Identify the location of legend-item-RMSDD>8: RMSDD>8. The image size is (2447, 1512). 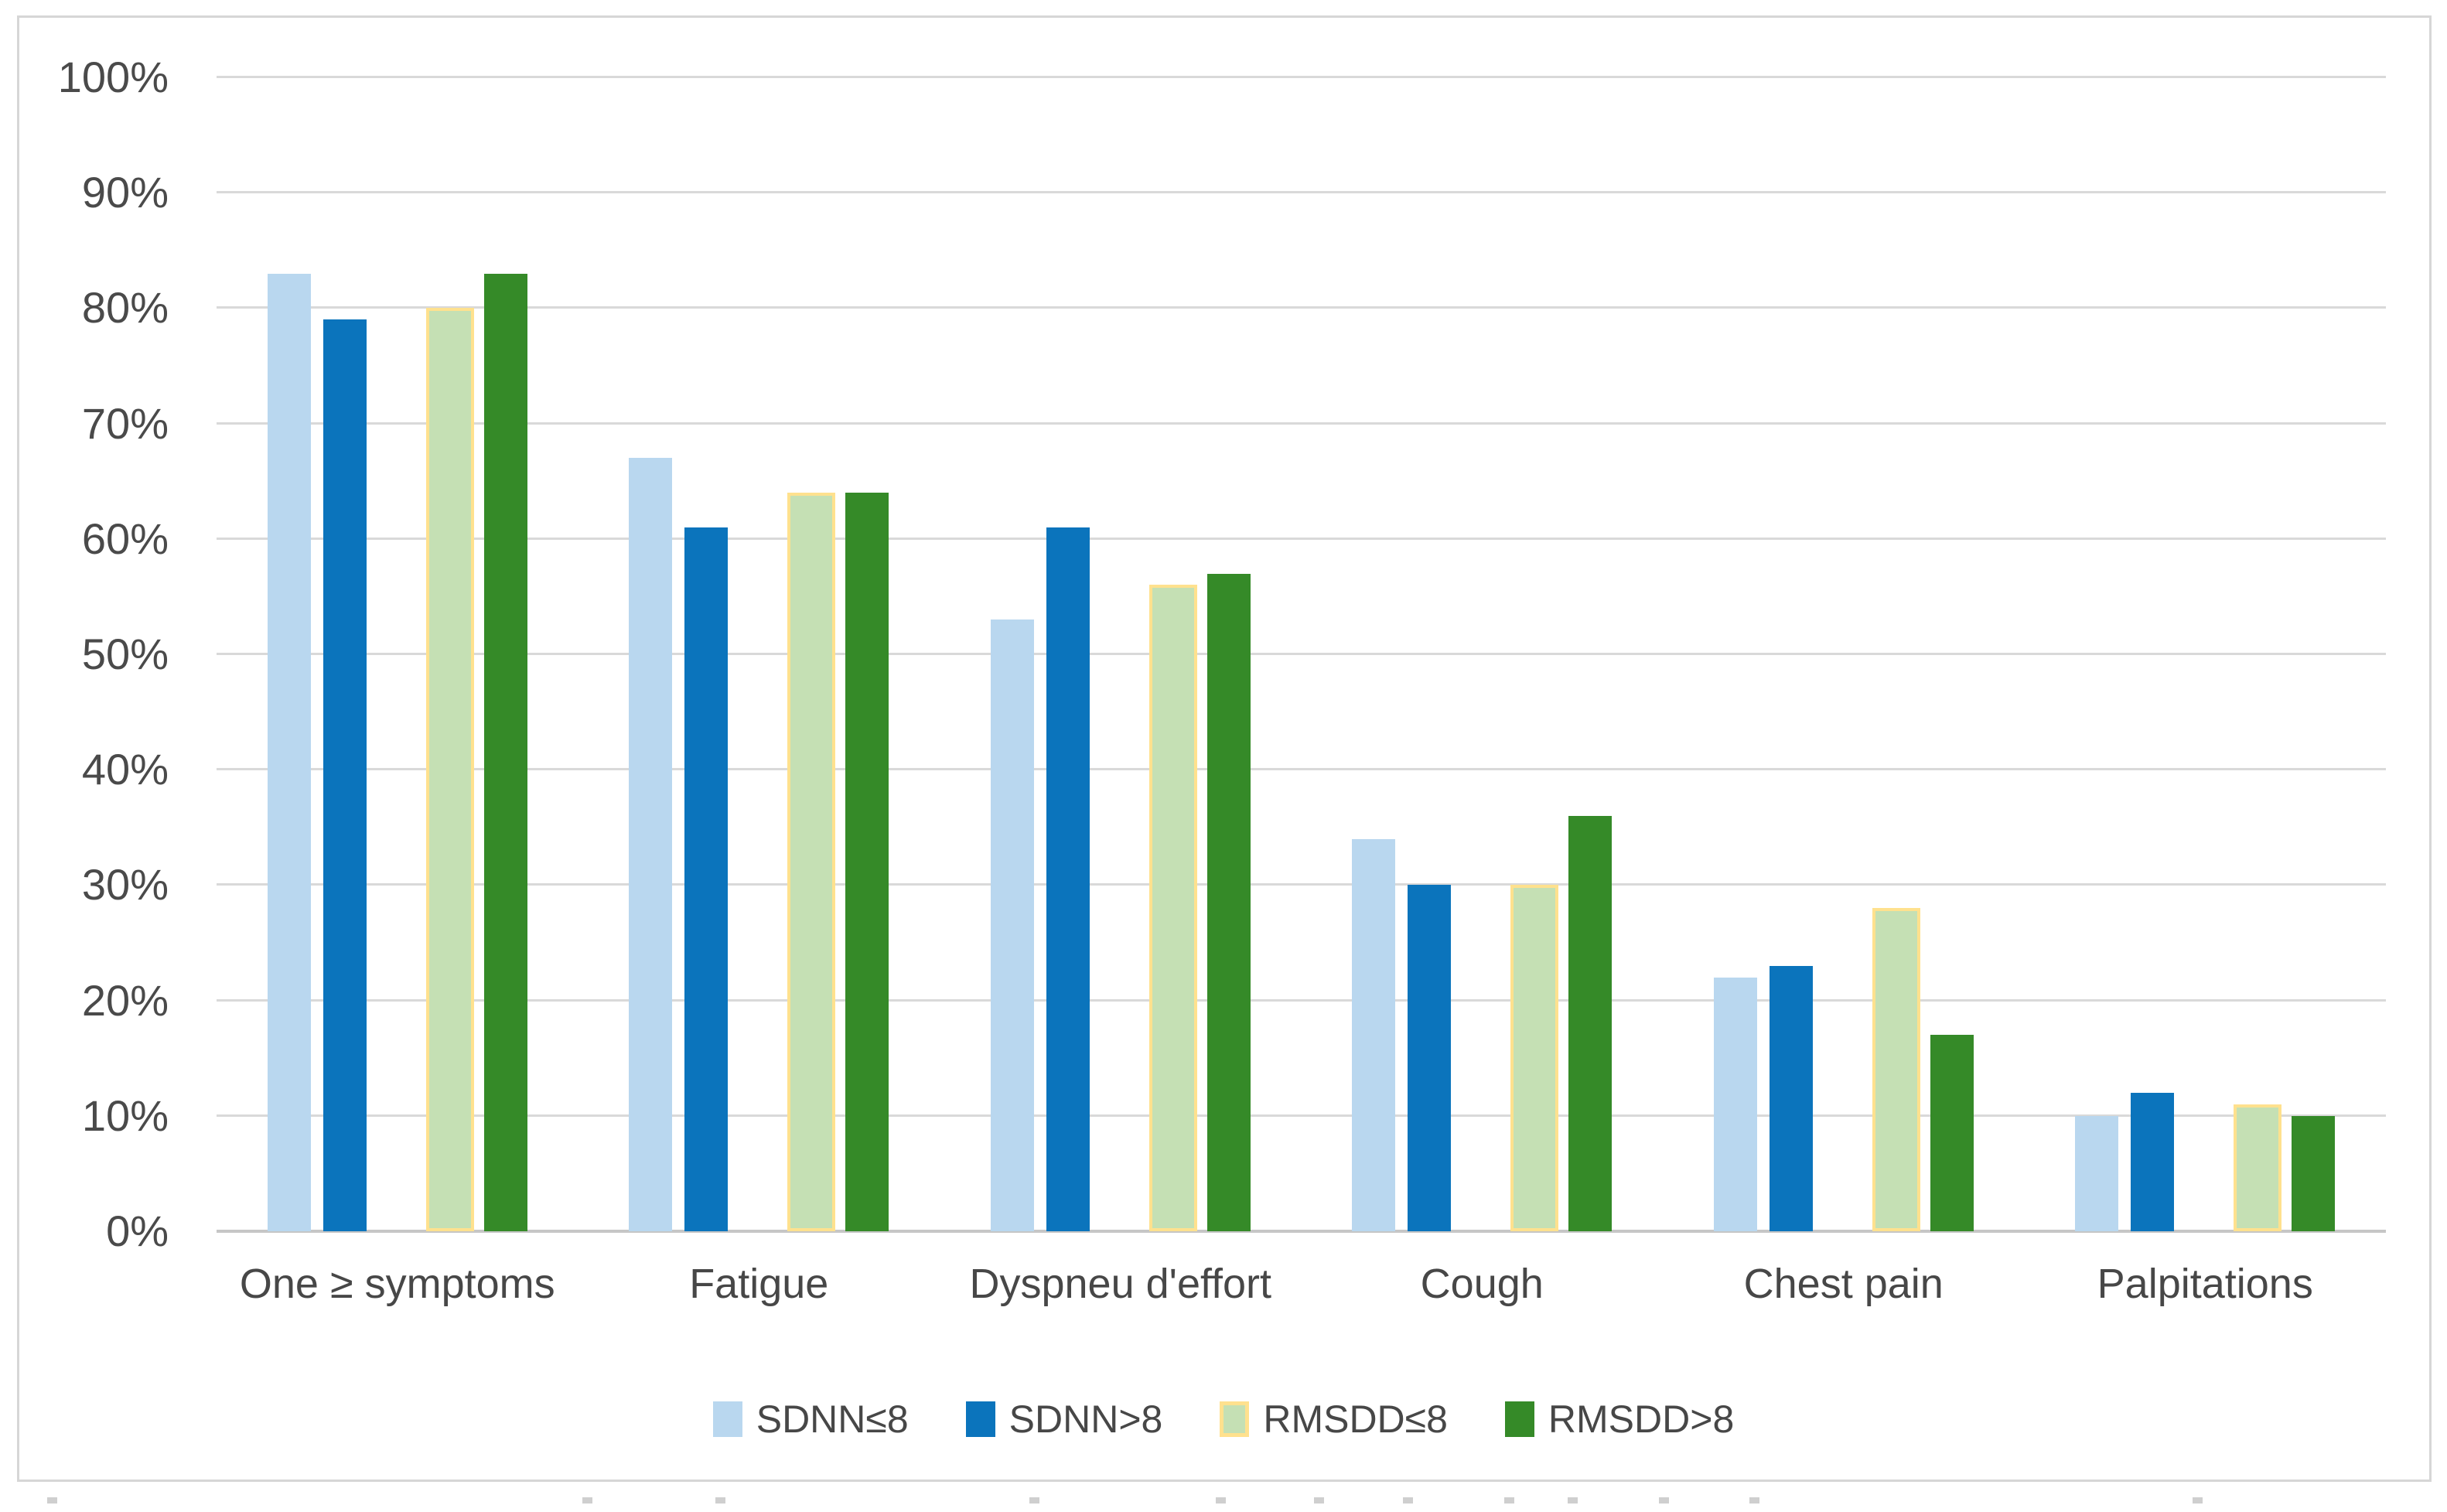
(1619, 1419).